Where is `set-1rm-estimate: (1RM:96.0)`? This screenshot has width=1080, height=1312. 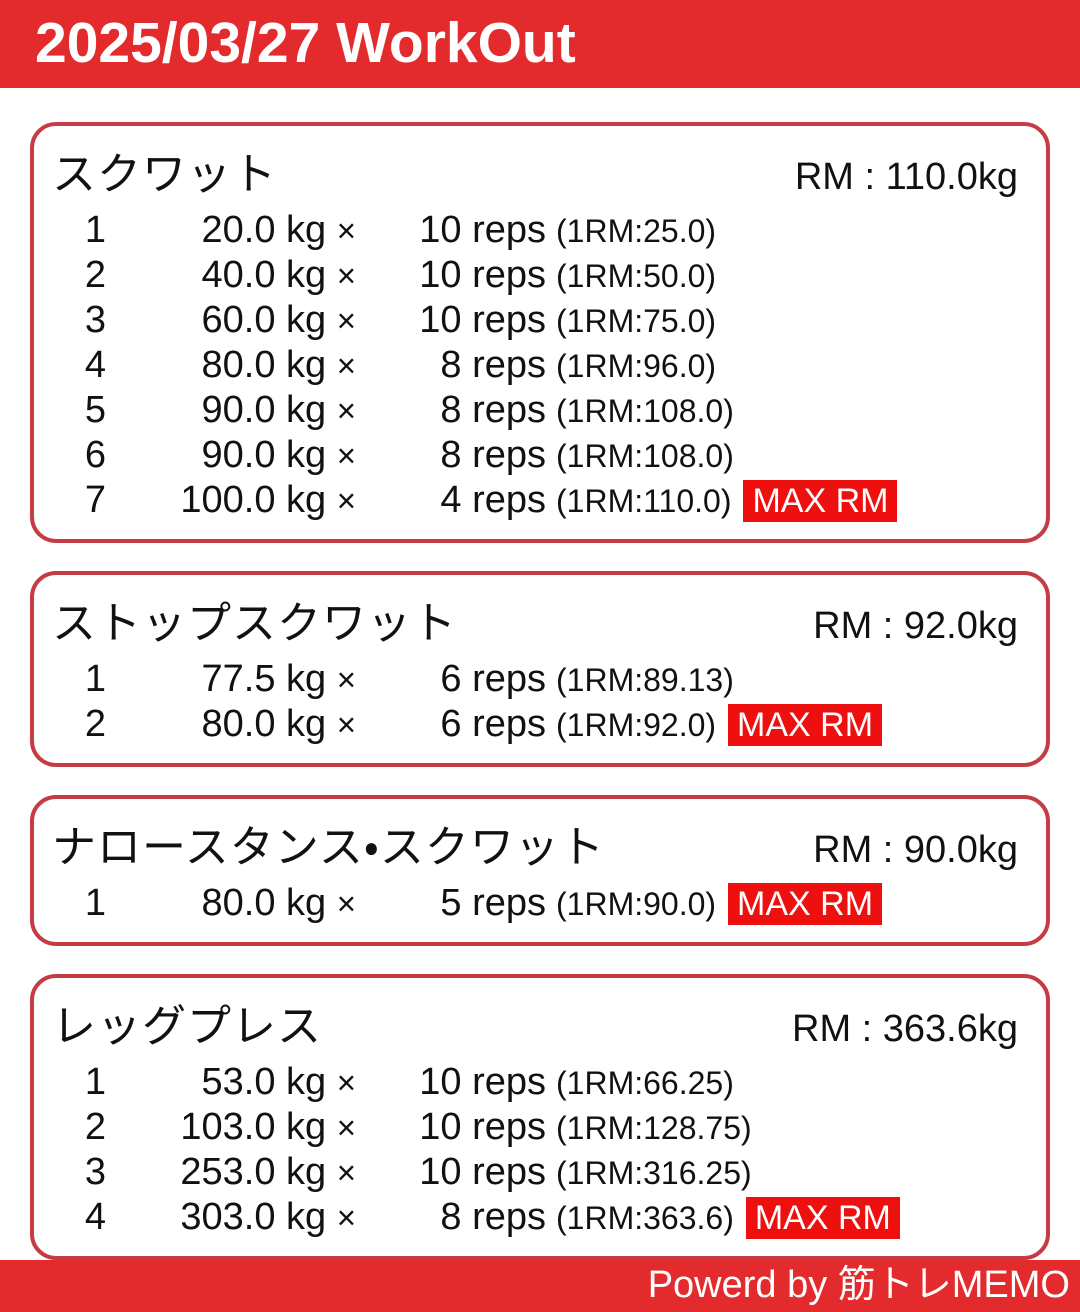 set-1rm-estimate: (1RM:96.0) is located at coordinates (636, 366).